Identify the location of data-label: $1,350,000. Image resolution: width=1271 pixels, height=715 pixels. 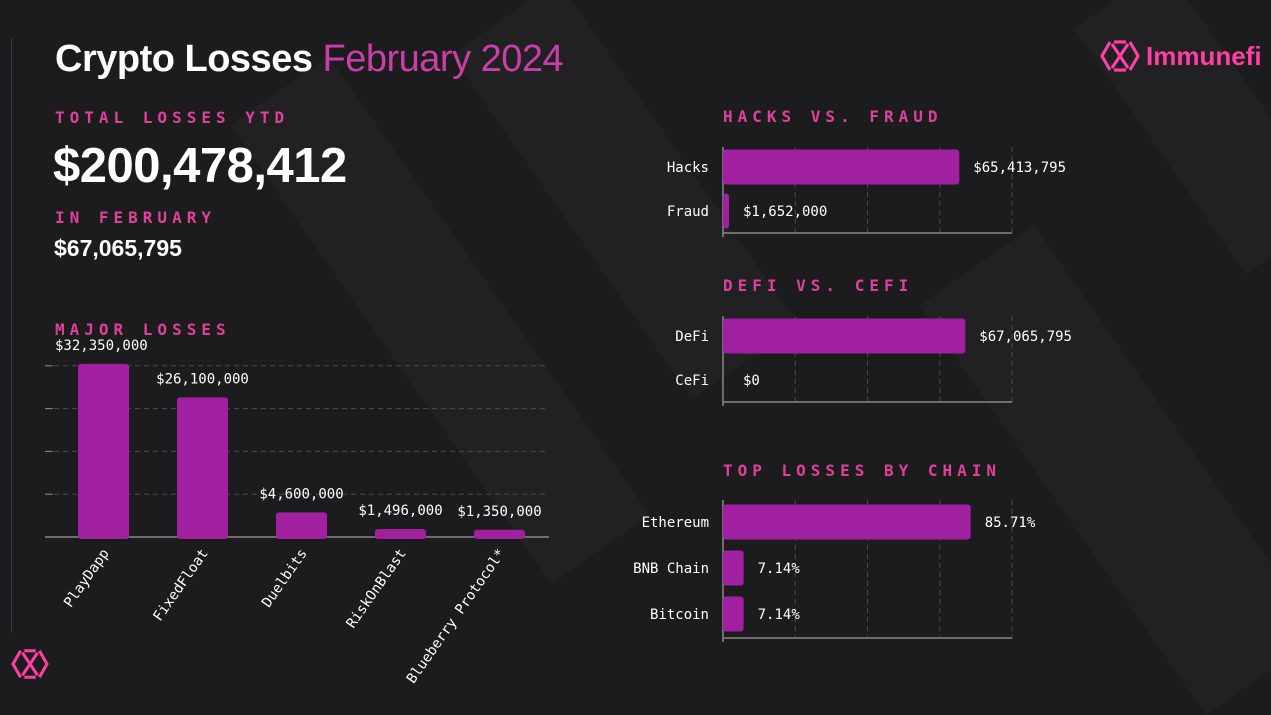
(499, 512).